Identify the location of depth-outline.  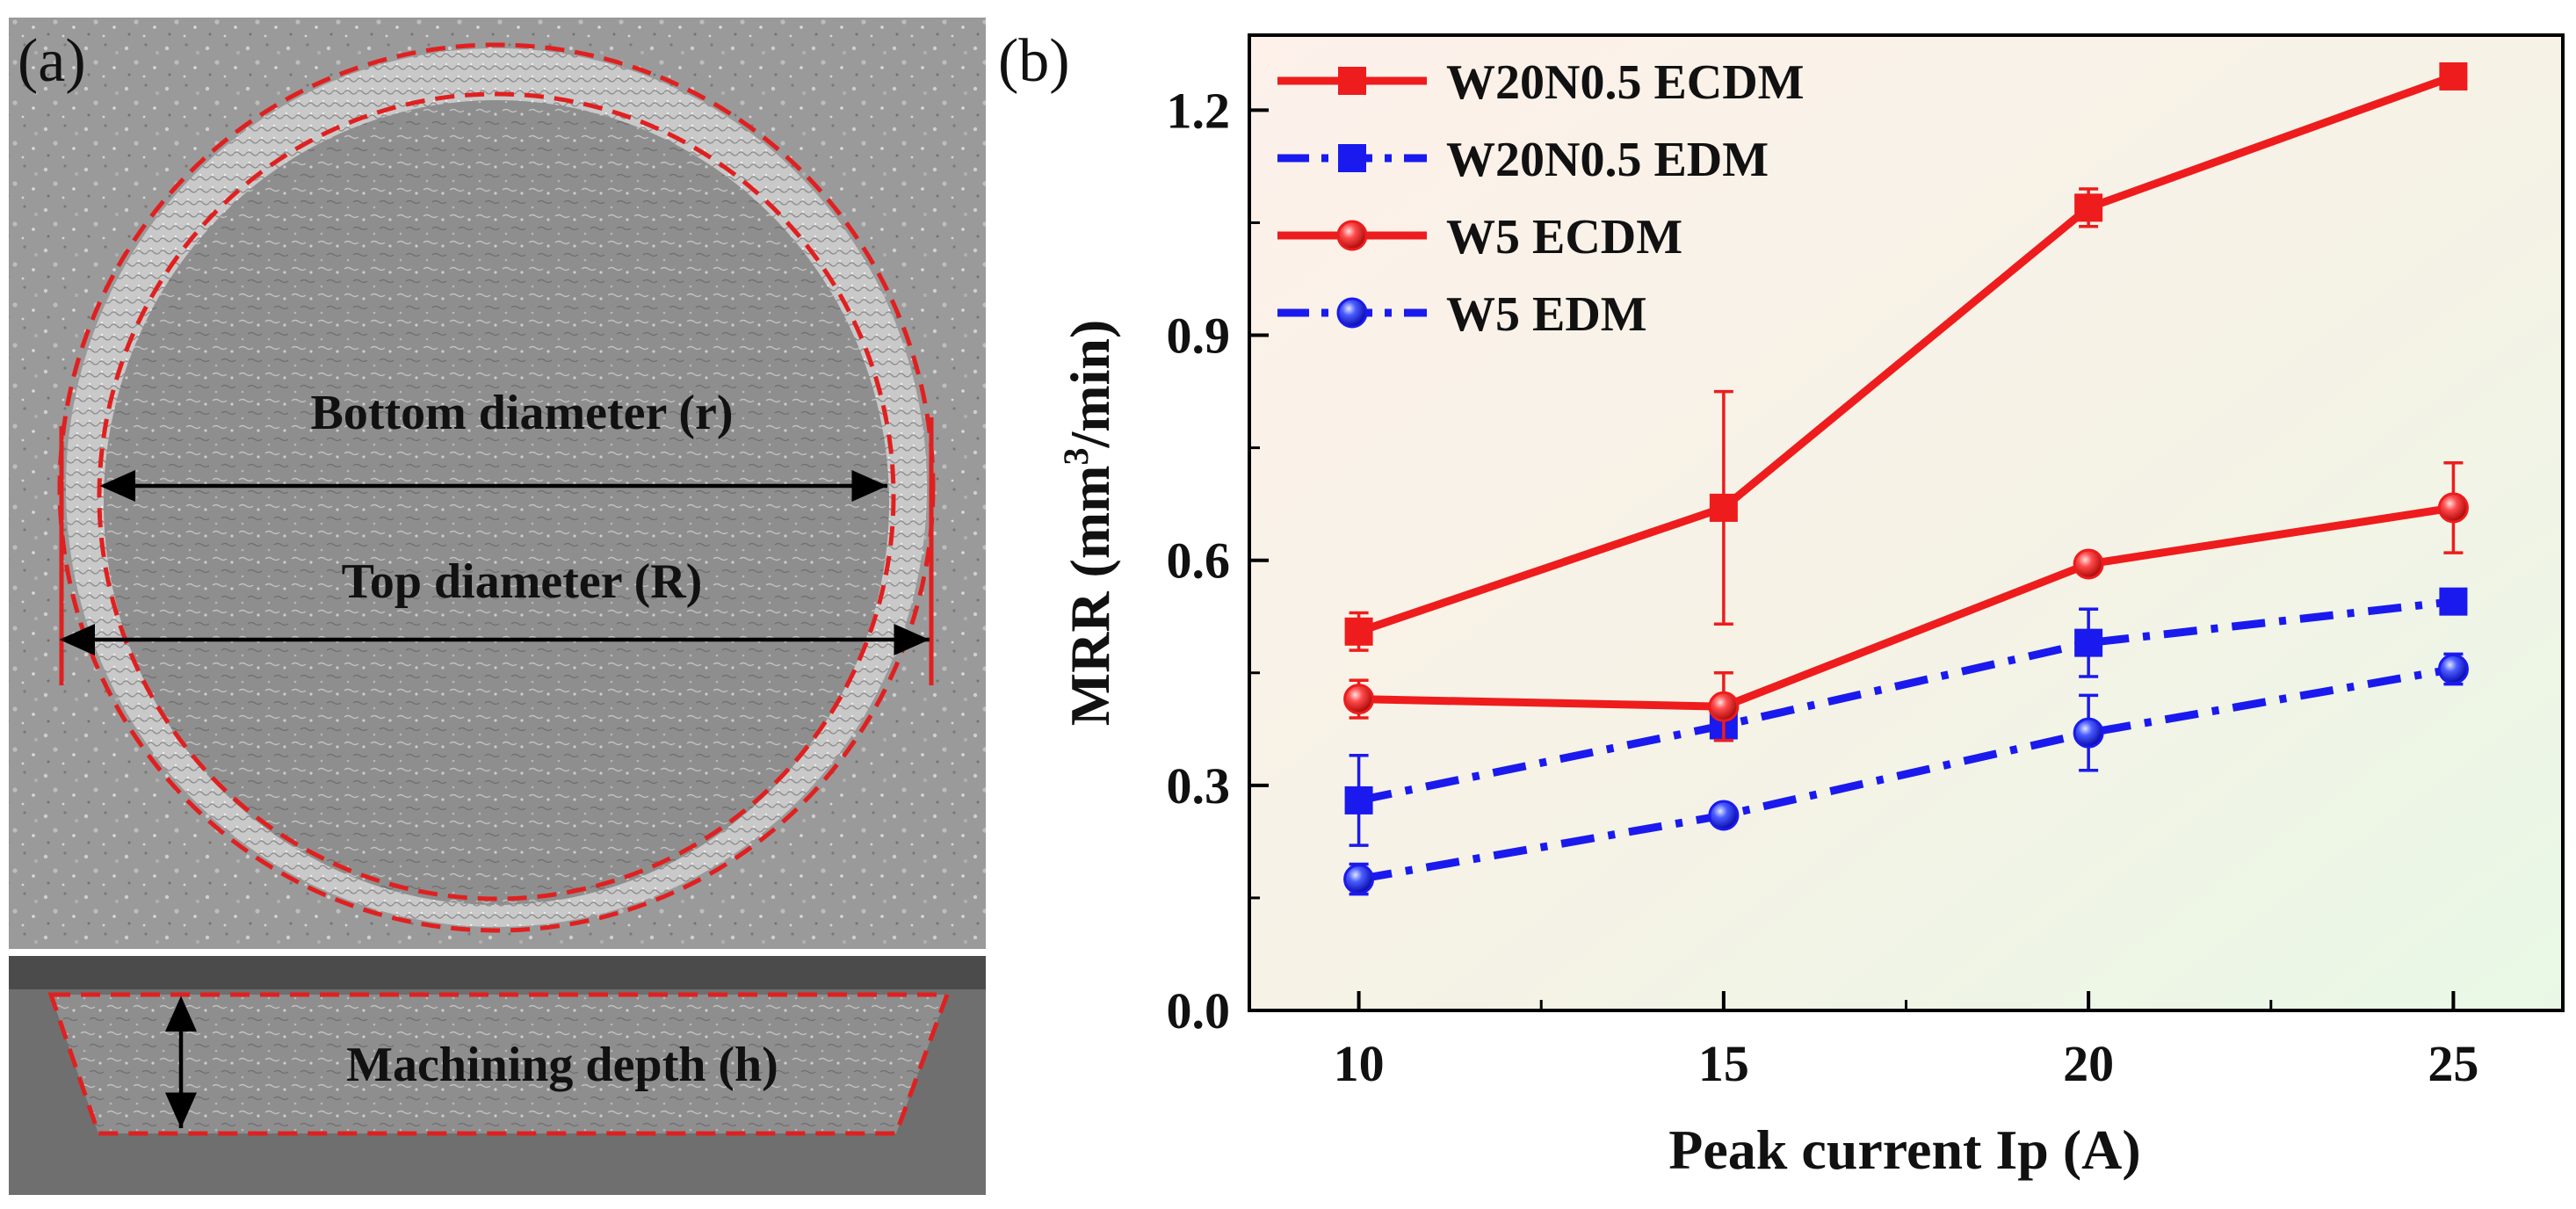
(499, 1064).